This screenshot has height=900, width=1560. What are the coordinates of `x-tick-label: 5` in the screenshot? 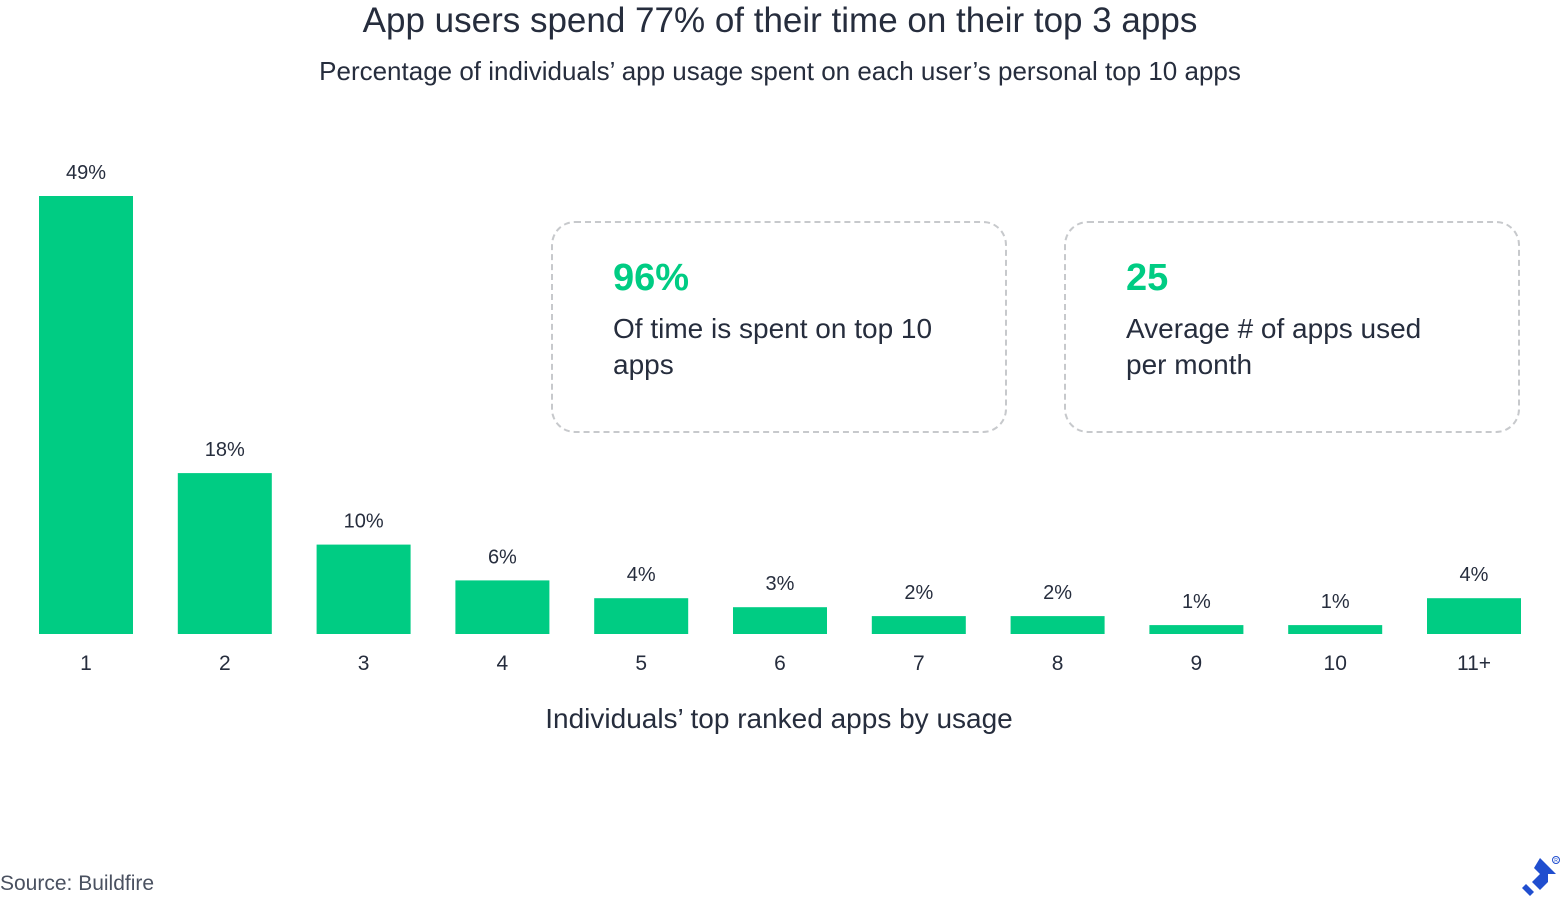 It's located at (641, 663).